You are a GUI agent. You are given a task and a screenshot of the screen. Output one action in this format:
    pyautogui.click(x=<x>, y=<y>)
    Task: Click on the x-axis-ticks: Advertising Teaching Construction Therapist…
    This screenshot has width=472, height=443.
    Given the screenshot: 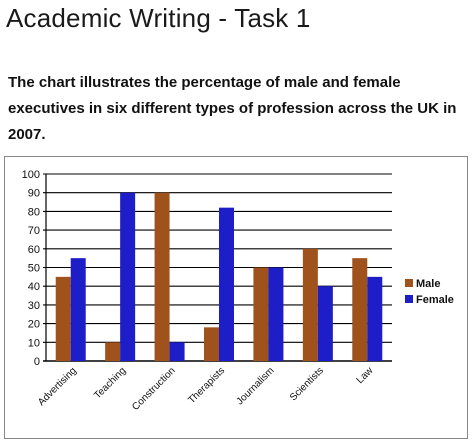 What is the action you would take?
    pyautogui.click(x=206, y=389)
    